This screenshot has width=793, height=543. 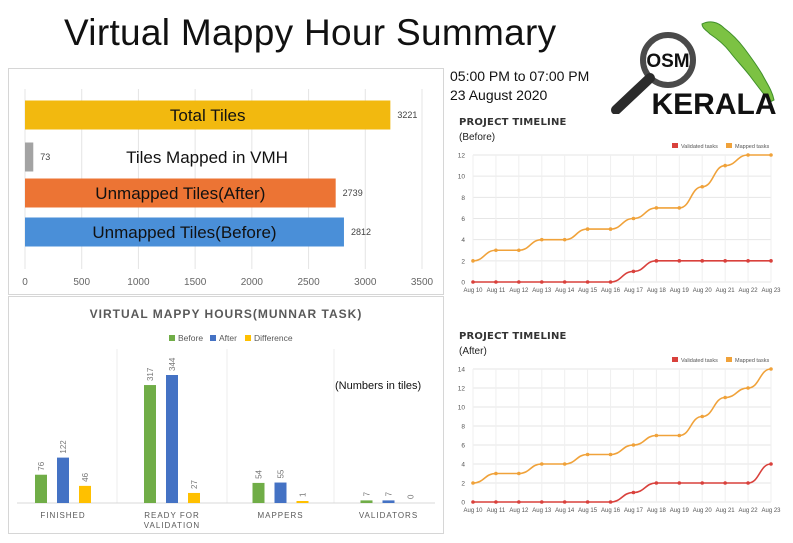 What do you see at coordinates (81, 282) in the screenshot?
I see `x-tick-label: 500` at bounding box center [81, 282].